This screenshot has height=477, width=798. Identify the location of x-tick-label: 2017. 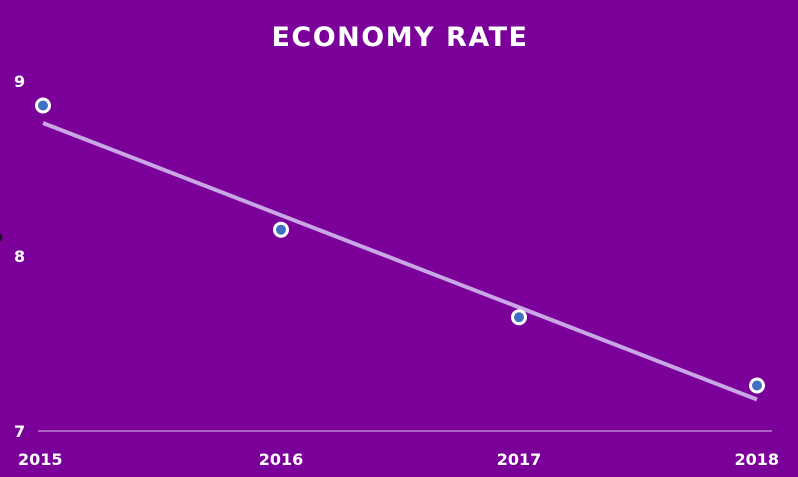
(519, 459).